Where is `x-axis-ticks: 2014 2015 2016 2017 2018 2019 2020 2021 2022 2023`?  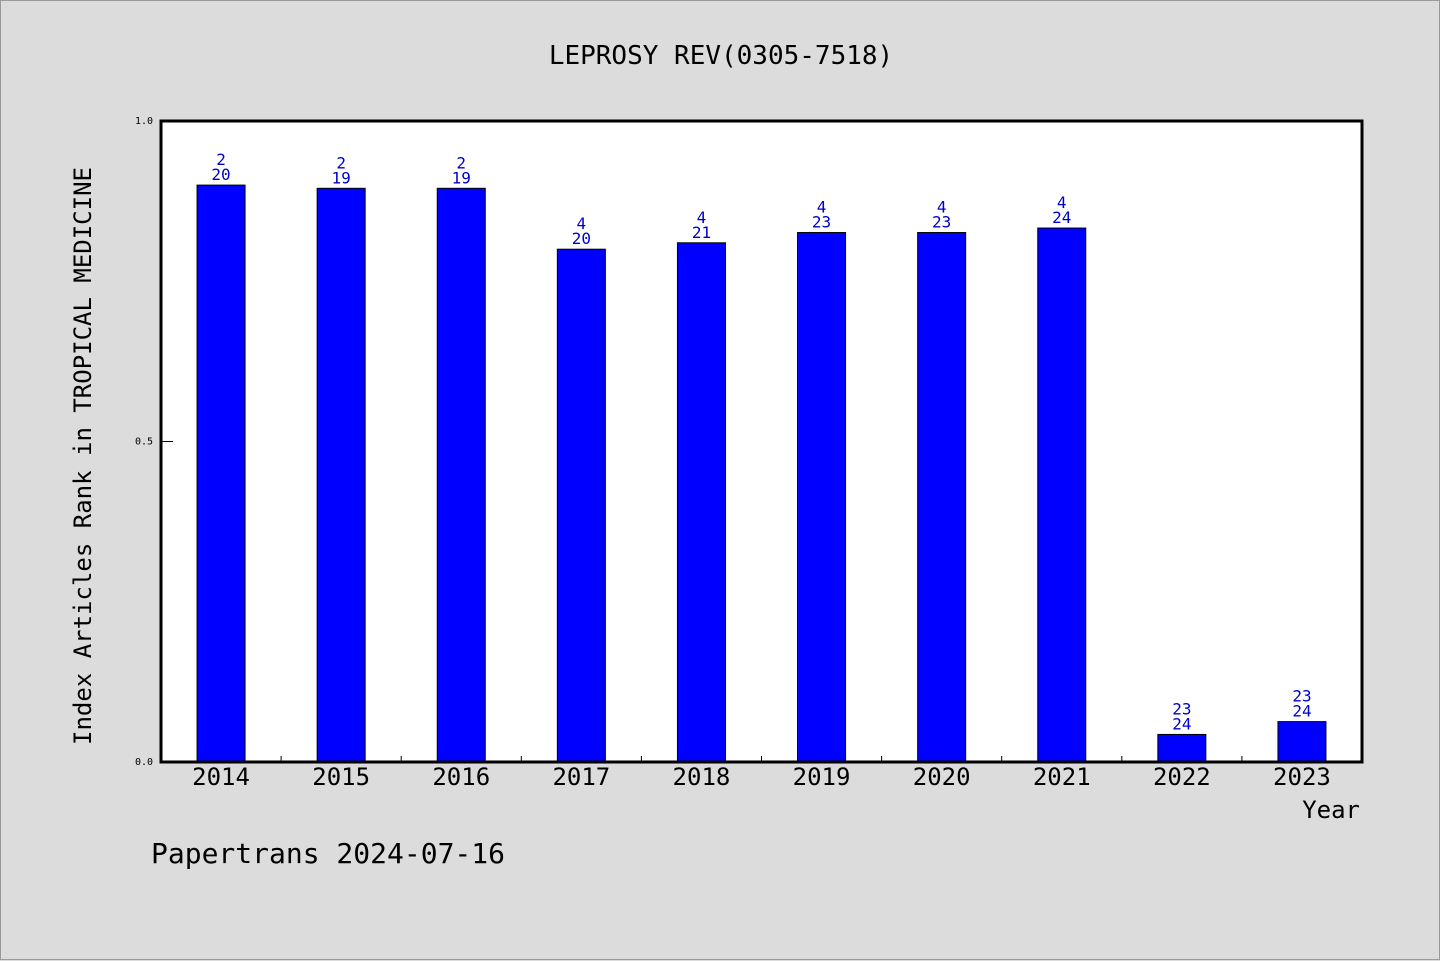 x-axis-ticks: 2014 2015 2016 2017 2018 2019 2020 2021 2022 2023 is located at coordinates (761, 773).